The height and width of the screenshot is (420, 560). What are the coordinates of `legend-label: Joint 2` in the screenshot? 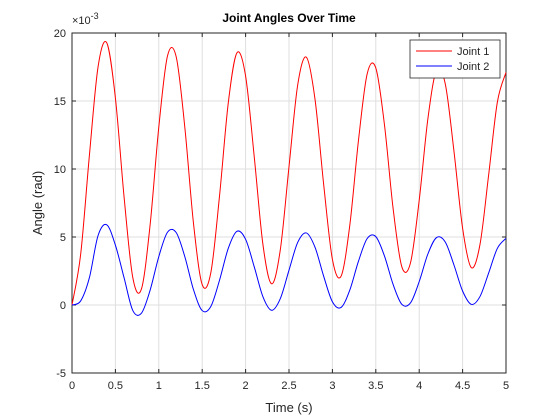 It's located at (473, 67).